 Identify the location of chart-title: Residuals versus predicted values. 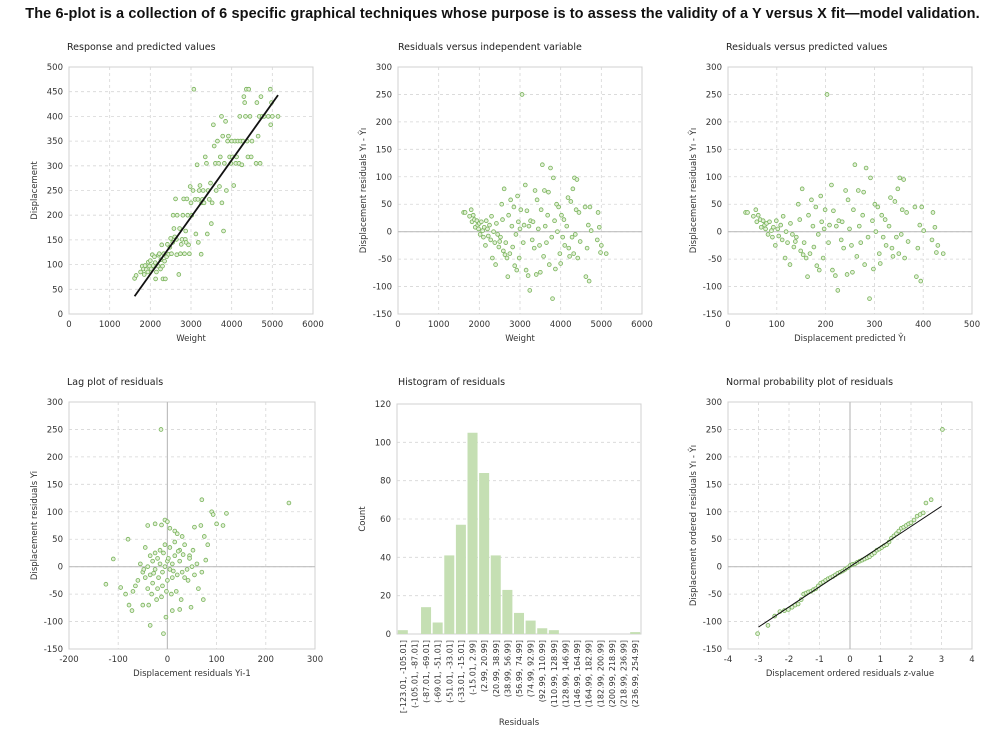
(806, 47).